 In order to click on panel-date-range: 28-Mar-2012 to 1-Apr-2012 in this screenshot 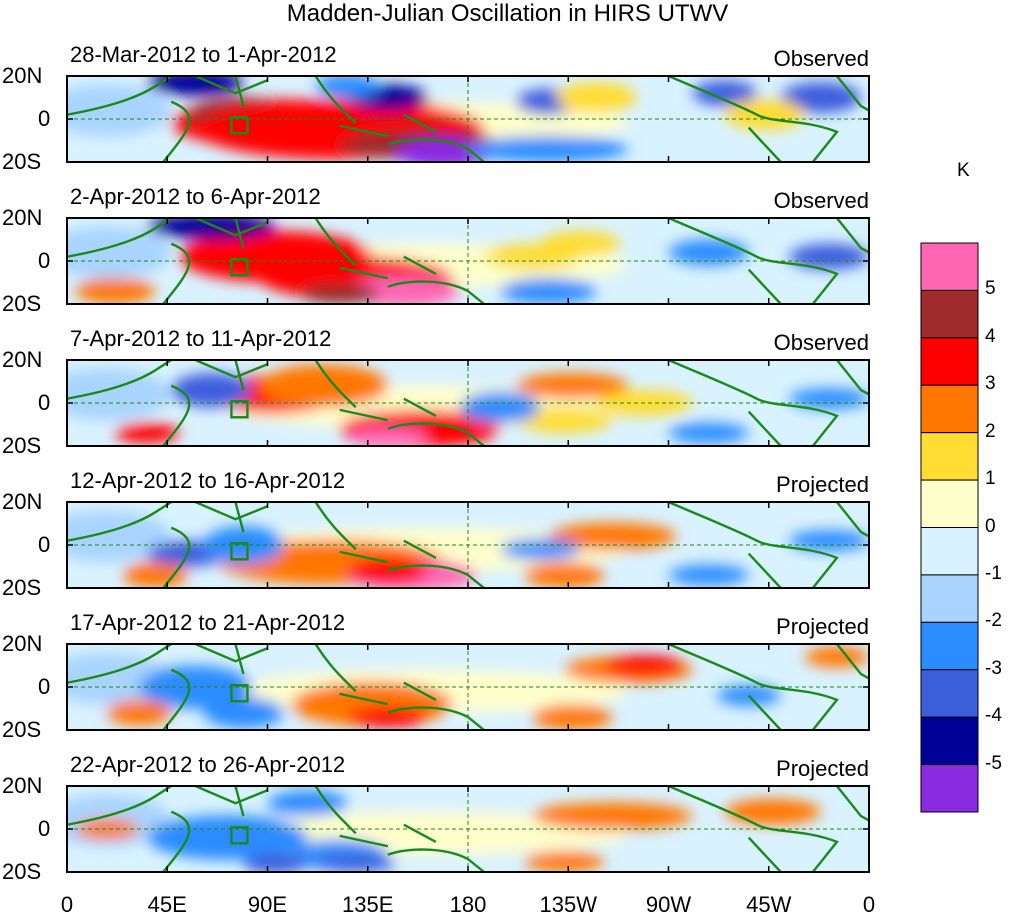, I will do `click(203, 54)`.